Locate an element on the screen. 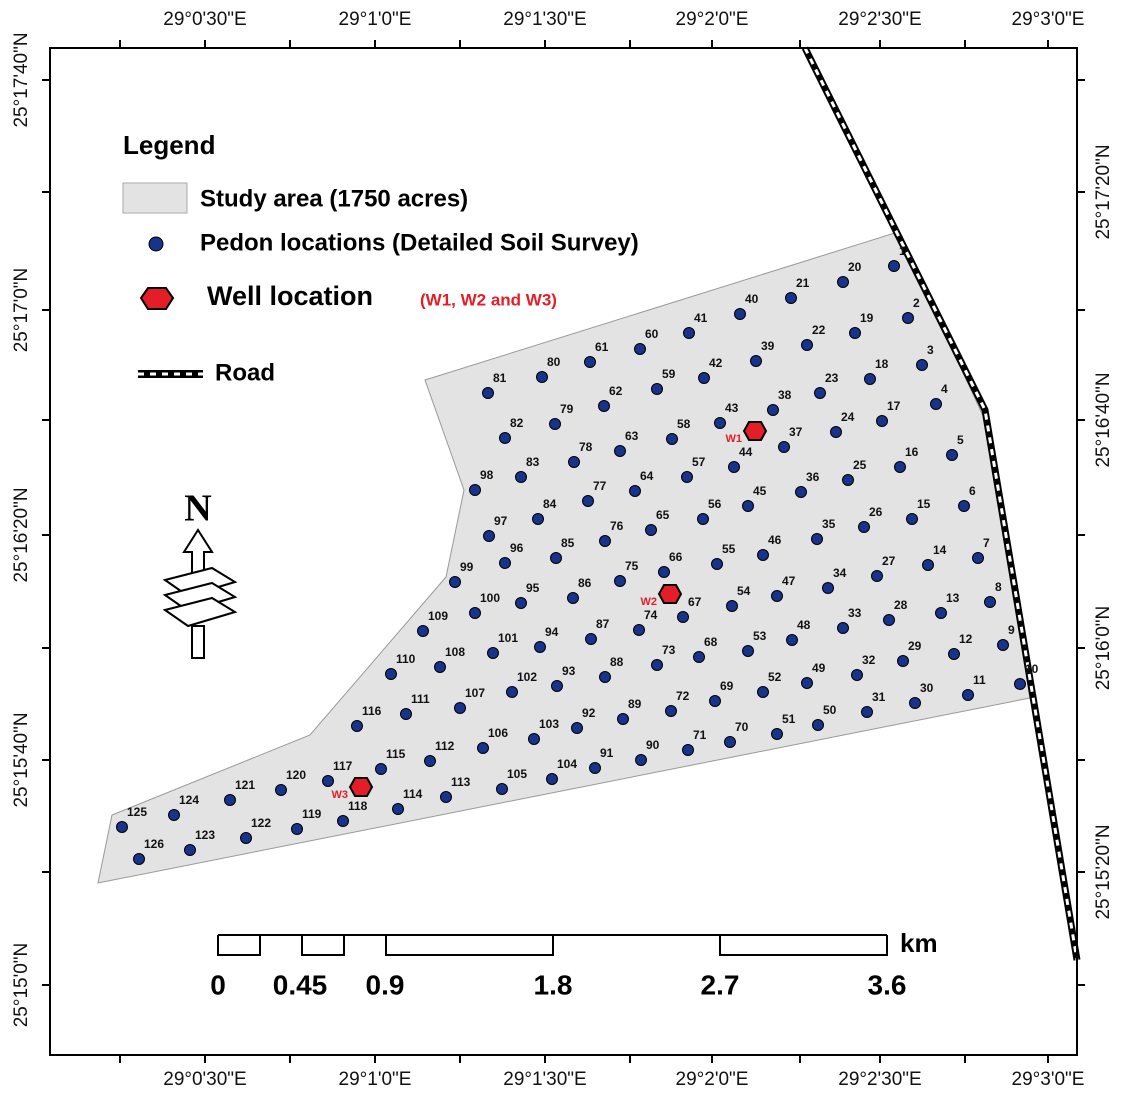  pedon-label: 102 is located at coordinates (527, 677).